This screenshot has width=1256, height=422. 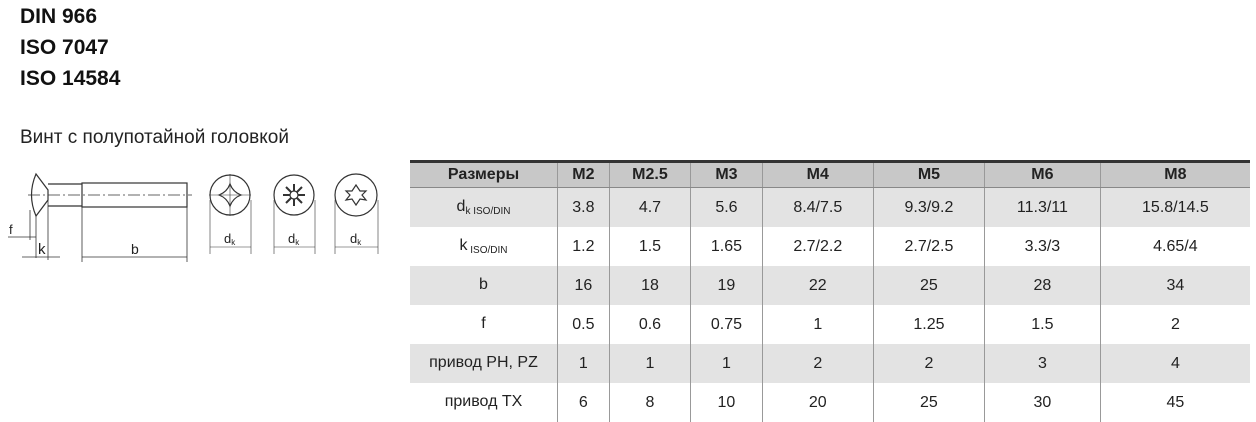 I want to click on row-label: f, so click(x=484, y=324).